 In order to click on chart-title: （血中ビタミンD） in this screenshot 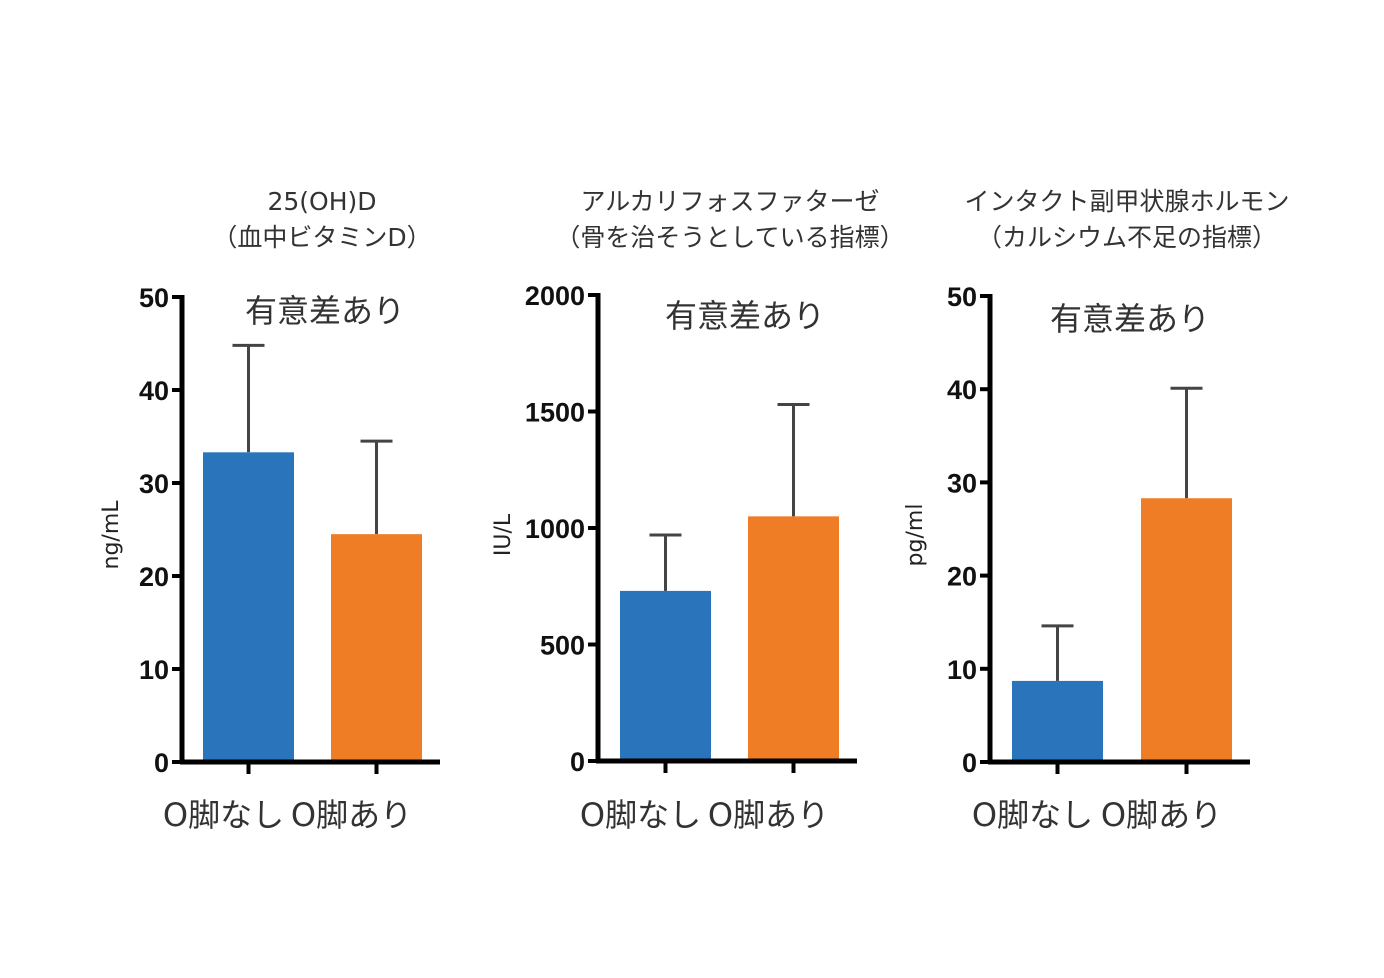, I will do `click(321, 237)`.